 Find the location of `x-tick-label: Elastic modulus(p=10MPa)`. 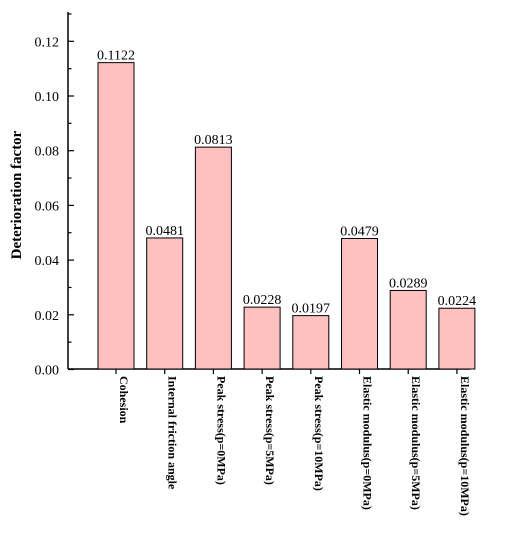

x-tick-label: Elastic modulus(p=10MPa) is located at coordinates (465, 446).